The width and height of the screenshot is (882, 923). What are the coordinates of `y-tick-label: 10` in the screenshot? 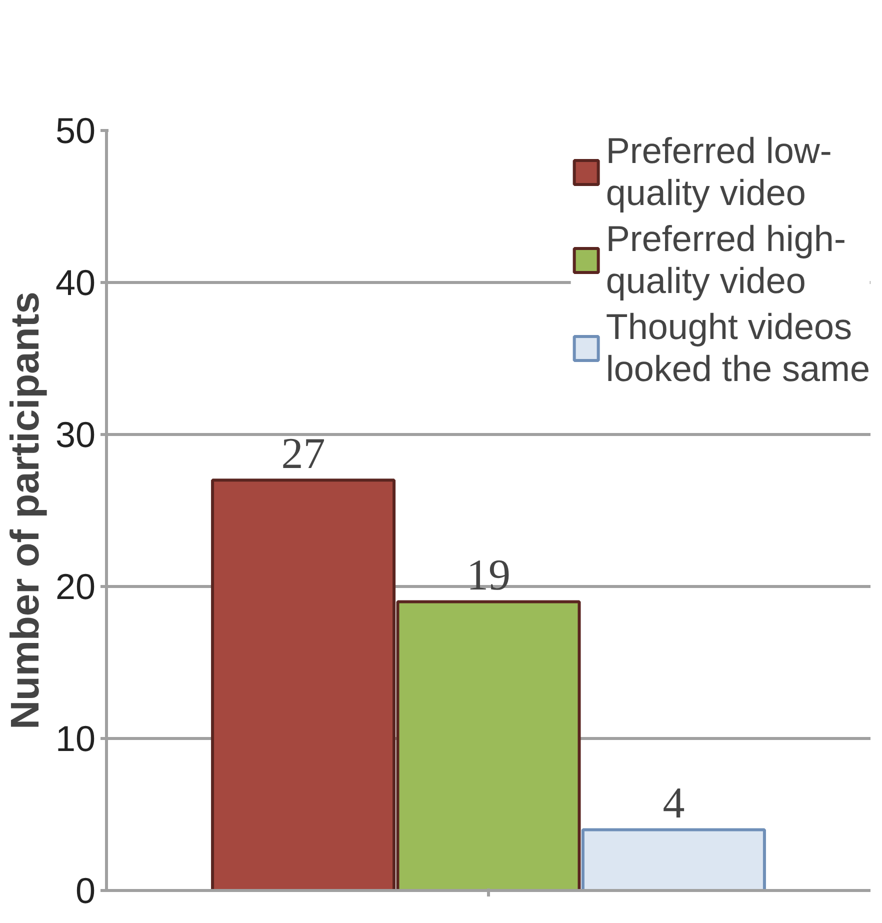 It's located at (75, 738).